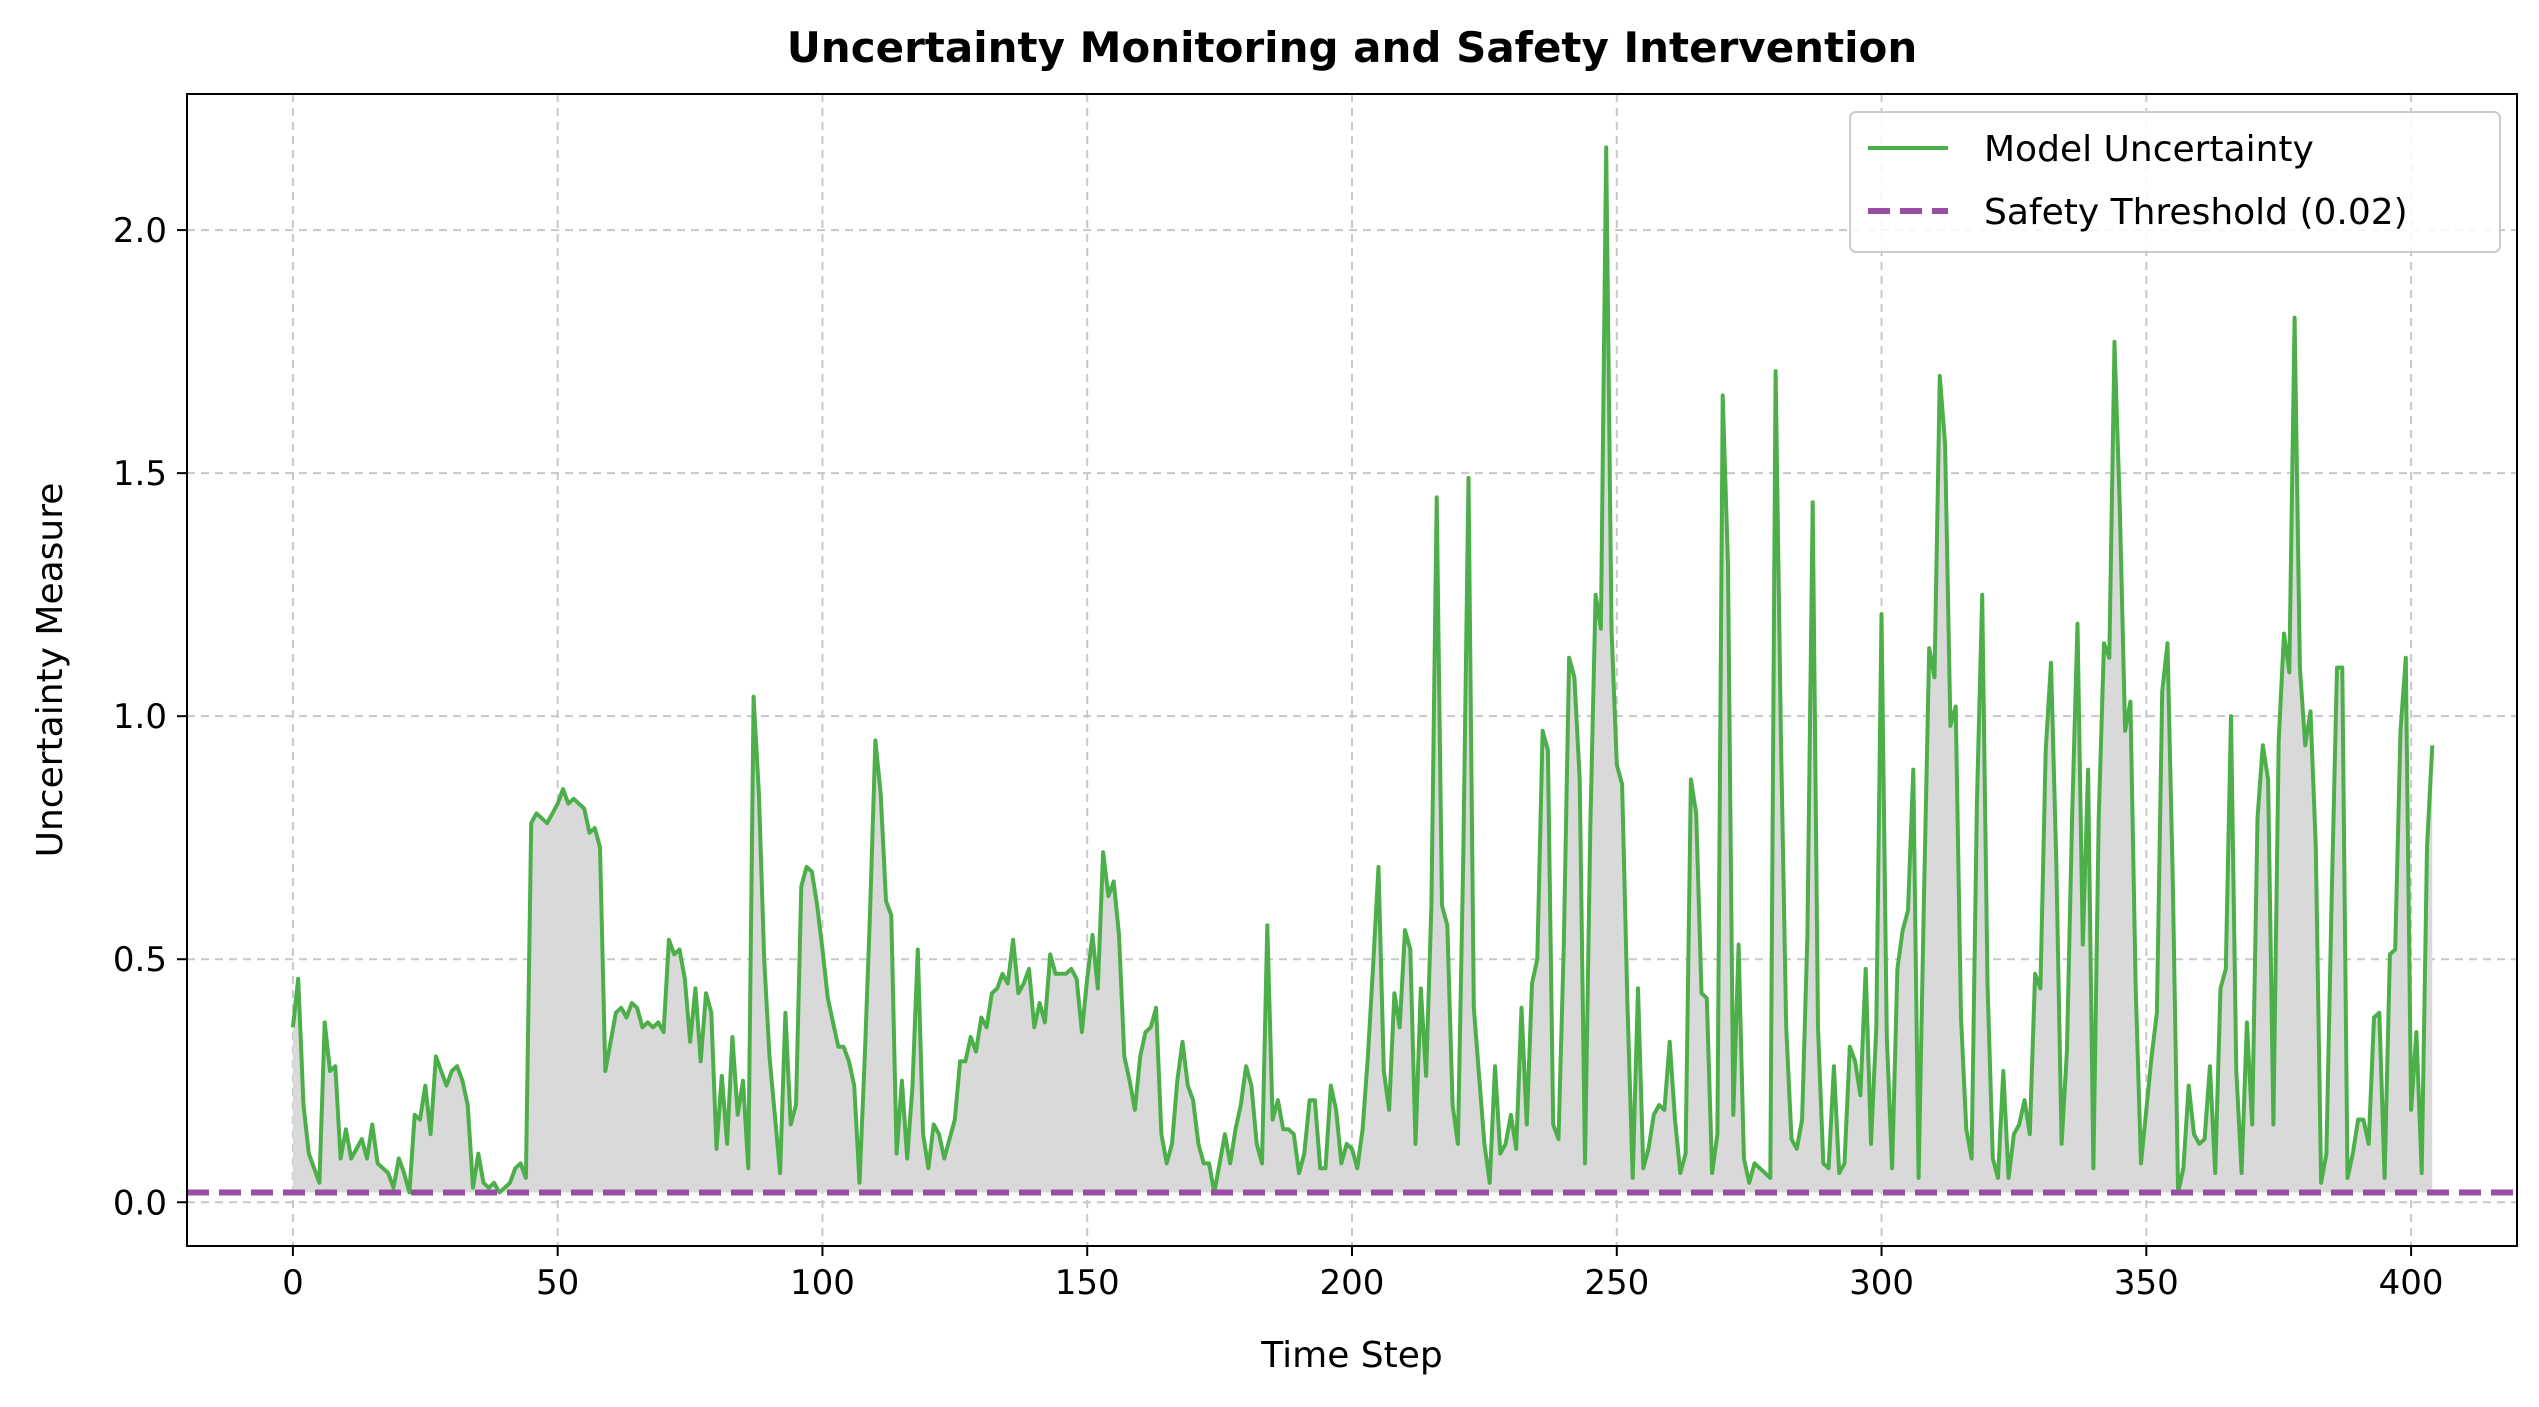 The height and width of the screenshot is (1407, 2539). Describe the element at coordinates (293, 1283) in the screenshot. I see `x-tick-label-0: 0` at that location.